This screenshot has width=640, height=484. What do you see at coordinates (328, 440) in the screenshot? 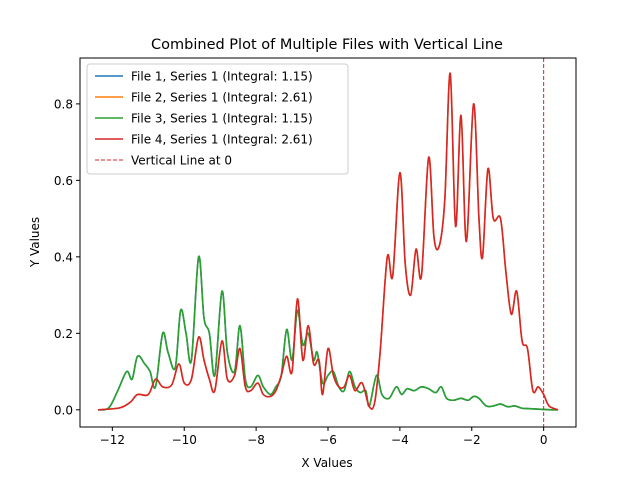
I see `x-tick-label: −6` at bounding box center [328, 440].